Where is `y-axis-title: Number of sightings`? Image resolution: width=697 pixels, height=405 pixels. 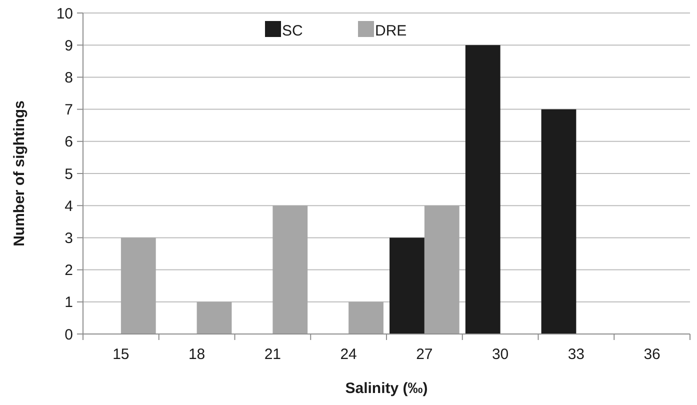 y-axis-title: Number of sightings is located at coordinates (19, 173).